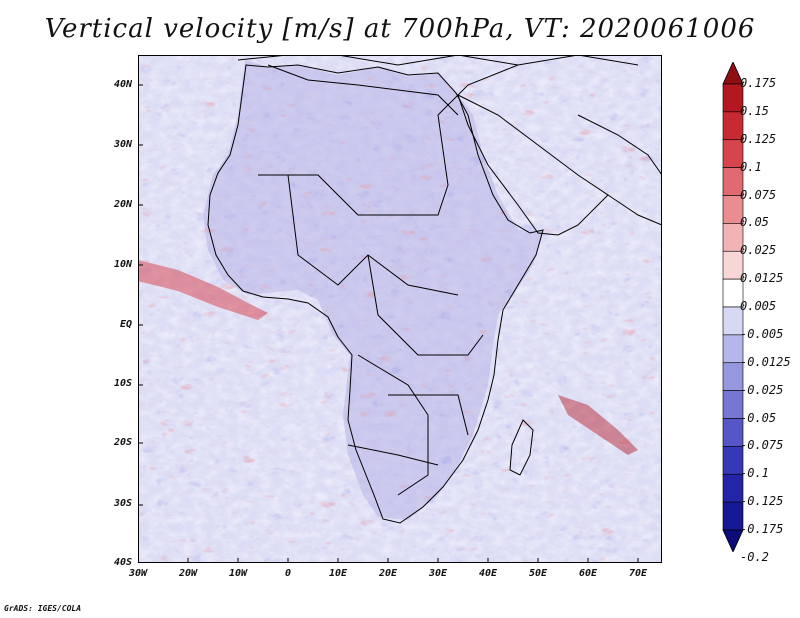 Image resolution: width=800 pixels, height=618 pixels. Describe the element at coordinates (338, 573) in the screenshot. I see `x-tick-label: 10E` at that location.